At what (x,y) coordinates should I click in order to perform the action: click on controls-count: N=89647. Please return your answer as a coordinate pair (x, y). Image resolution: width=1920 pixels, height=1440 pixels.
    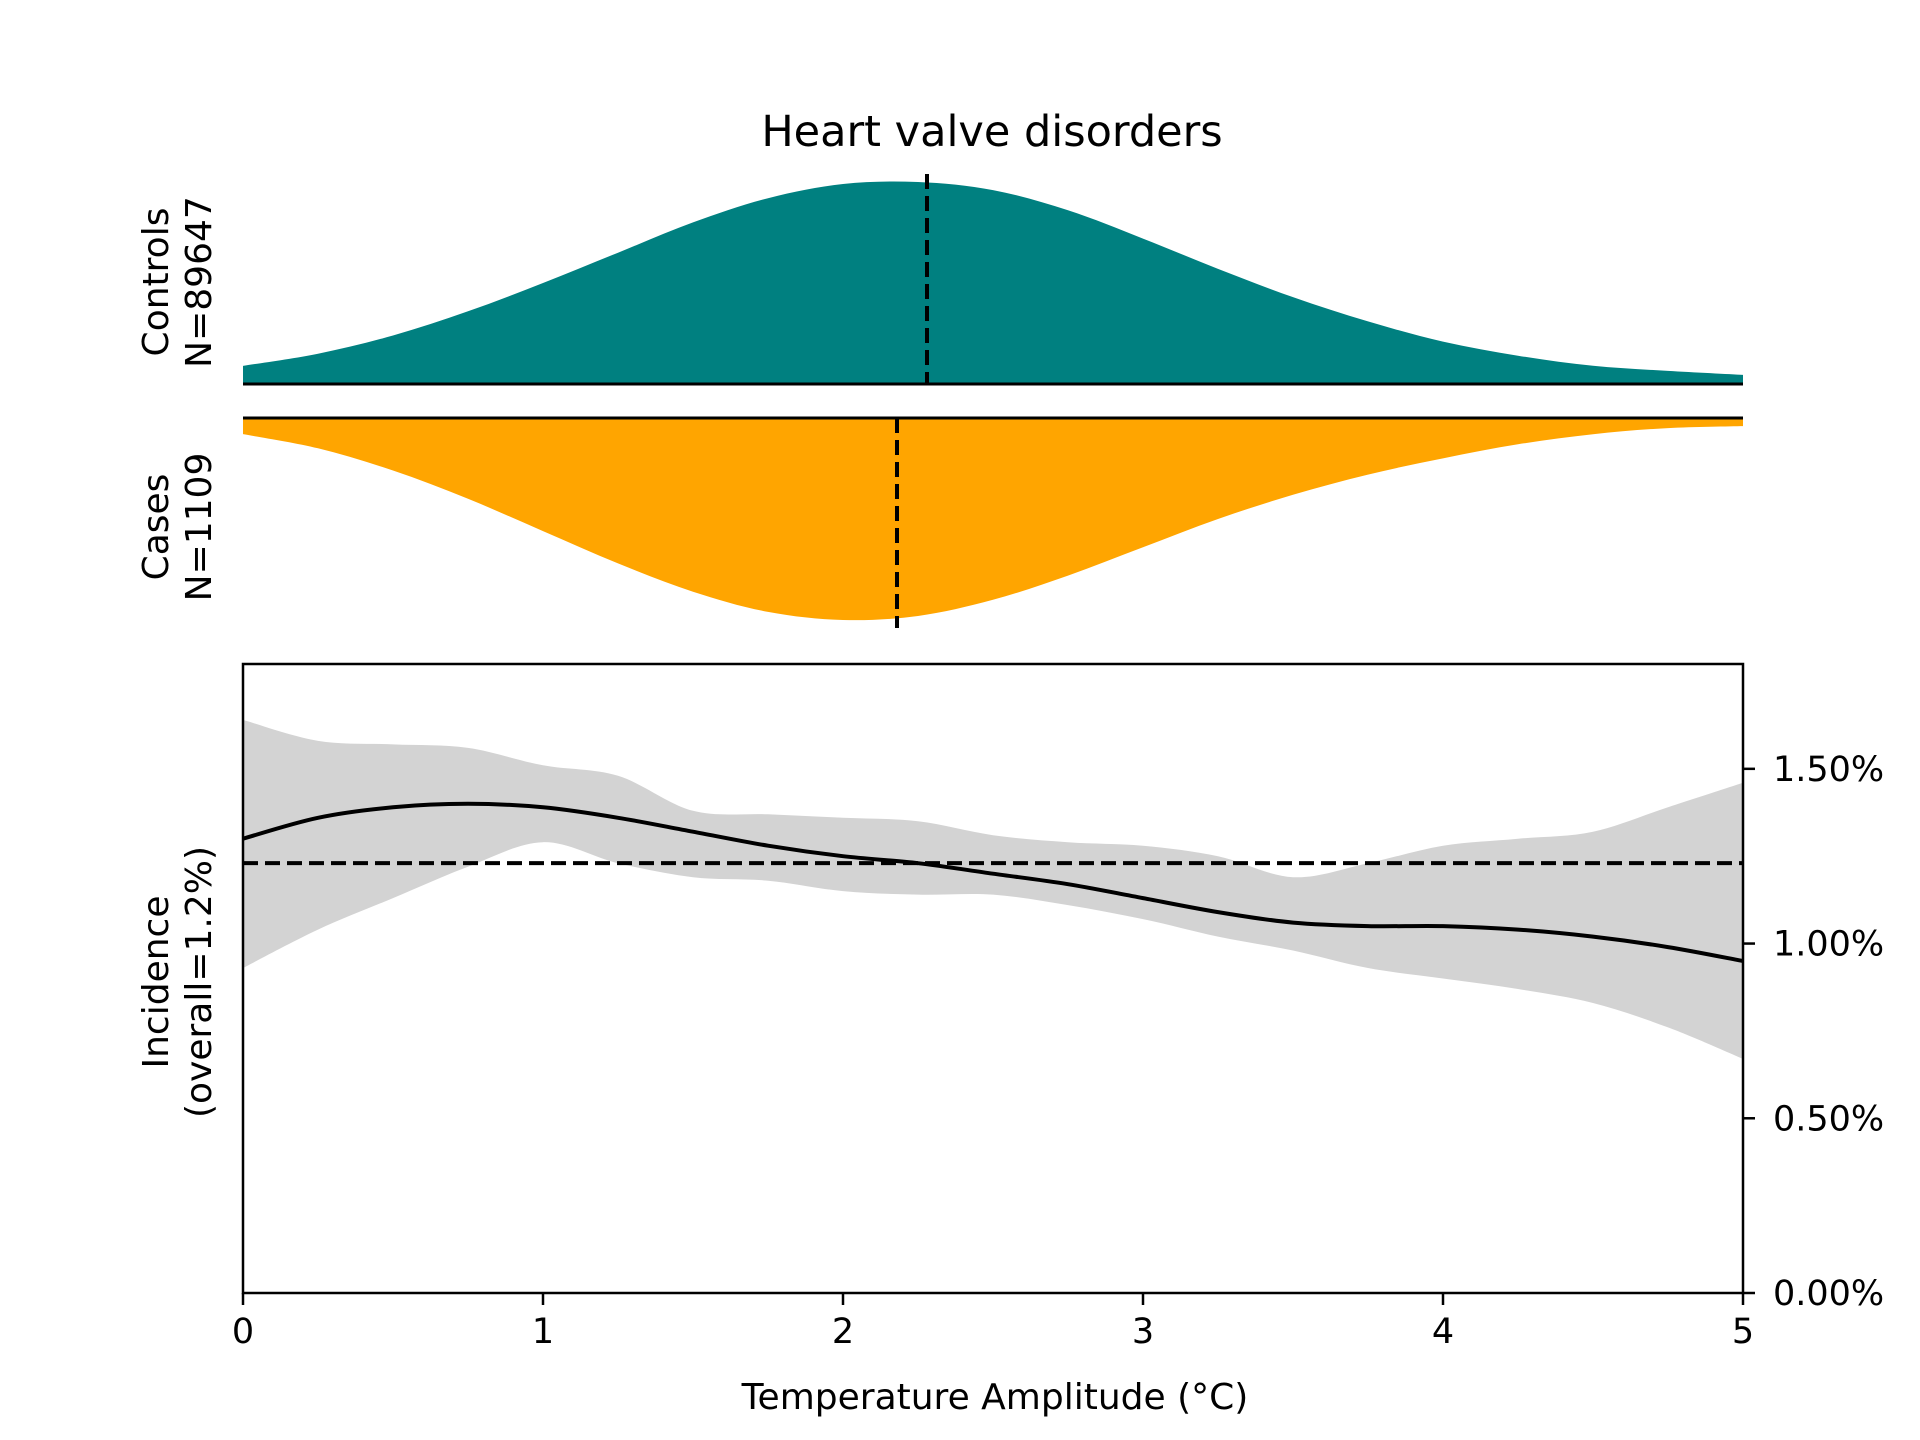
    Looking at the image, I should click on (199, 282).